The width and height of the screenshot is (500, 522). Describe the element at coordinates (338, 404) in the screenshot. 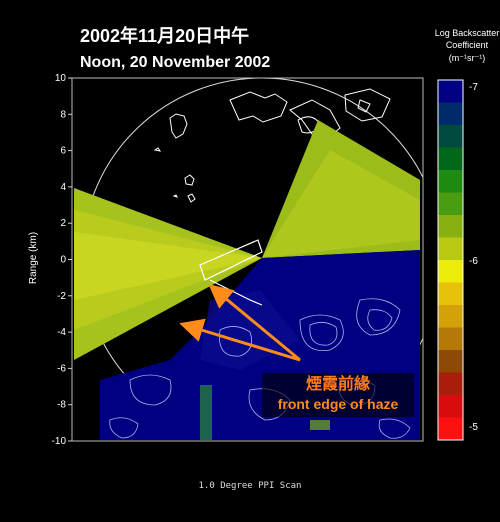

I see `annotation-label-english: front edge of haze` at that location.